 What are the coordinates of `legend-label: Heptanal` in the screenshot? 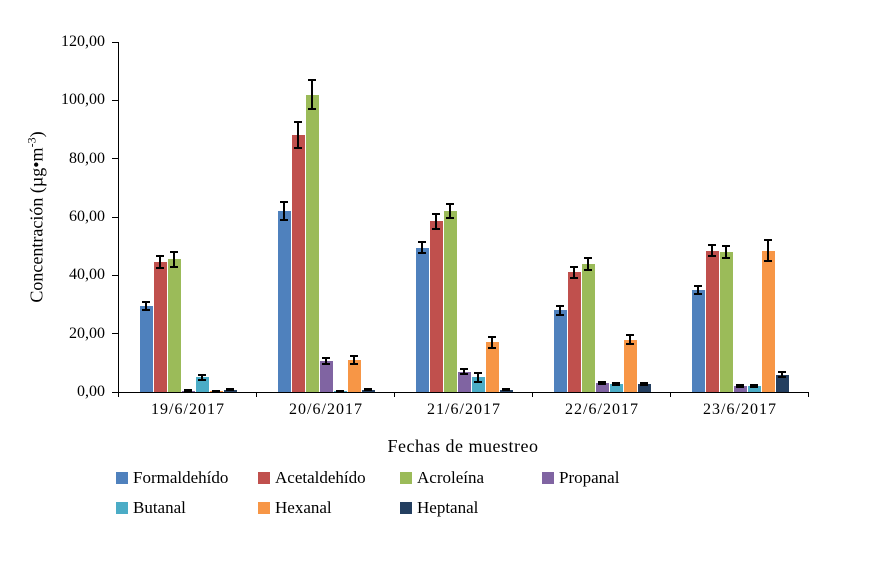 It's located at (448, 507).